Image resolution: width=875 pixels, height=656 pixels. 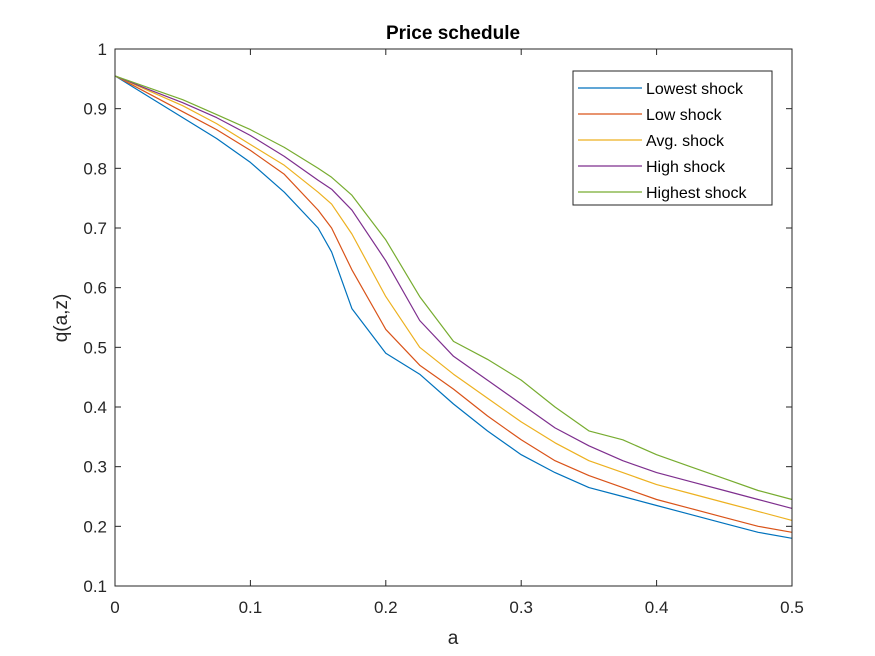 What do you see at coordinates (686, 167) in the screenshot?
I see `legend-label-4: High shock` at bounding box center [686, 167].